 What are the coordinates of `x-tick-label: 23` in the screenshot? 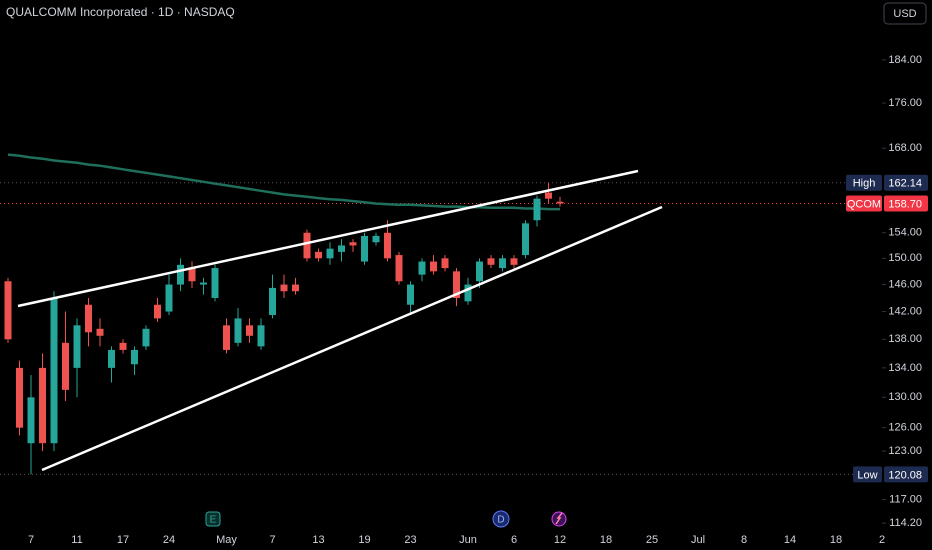 It's located at (410, 540).